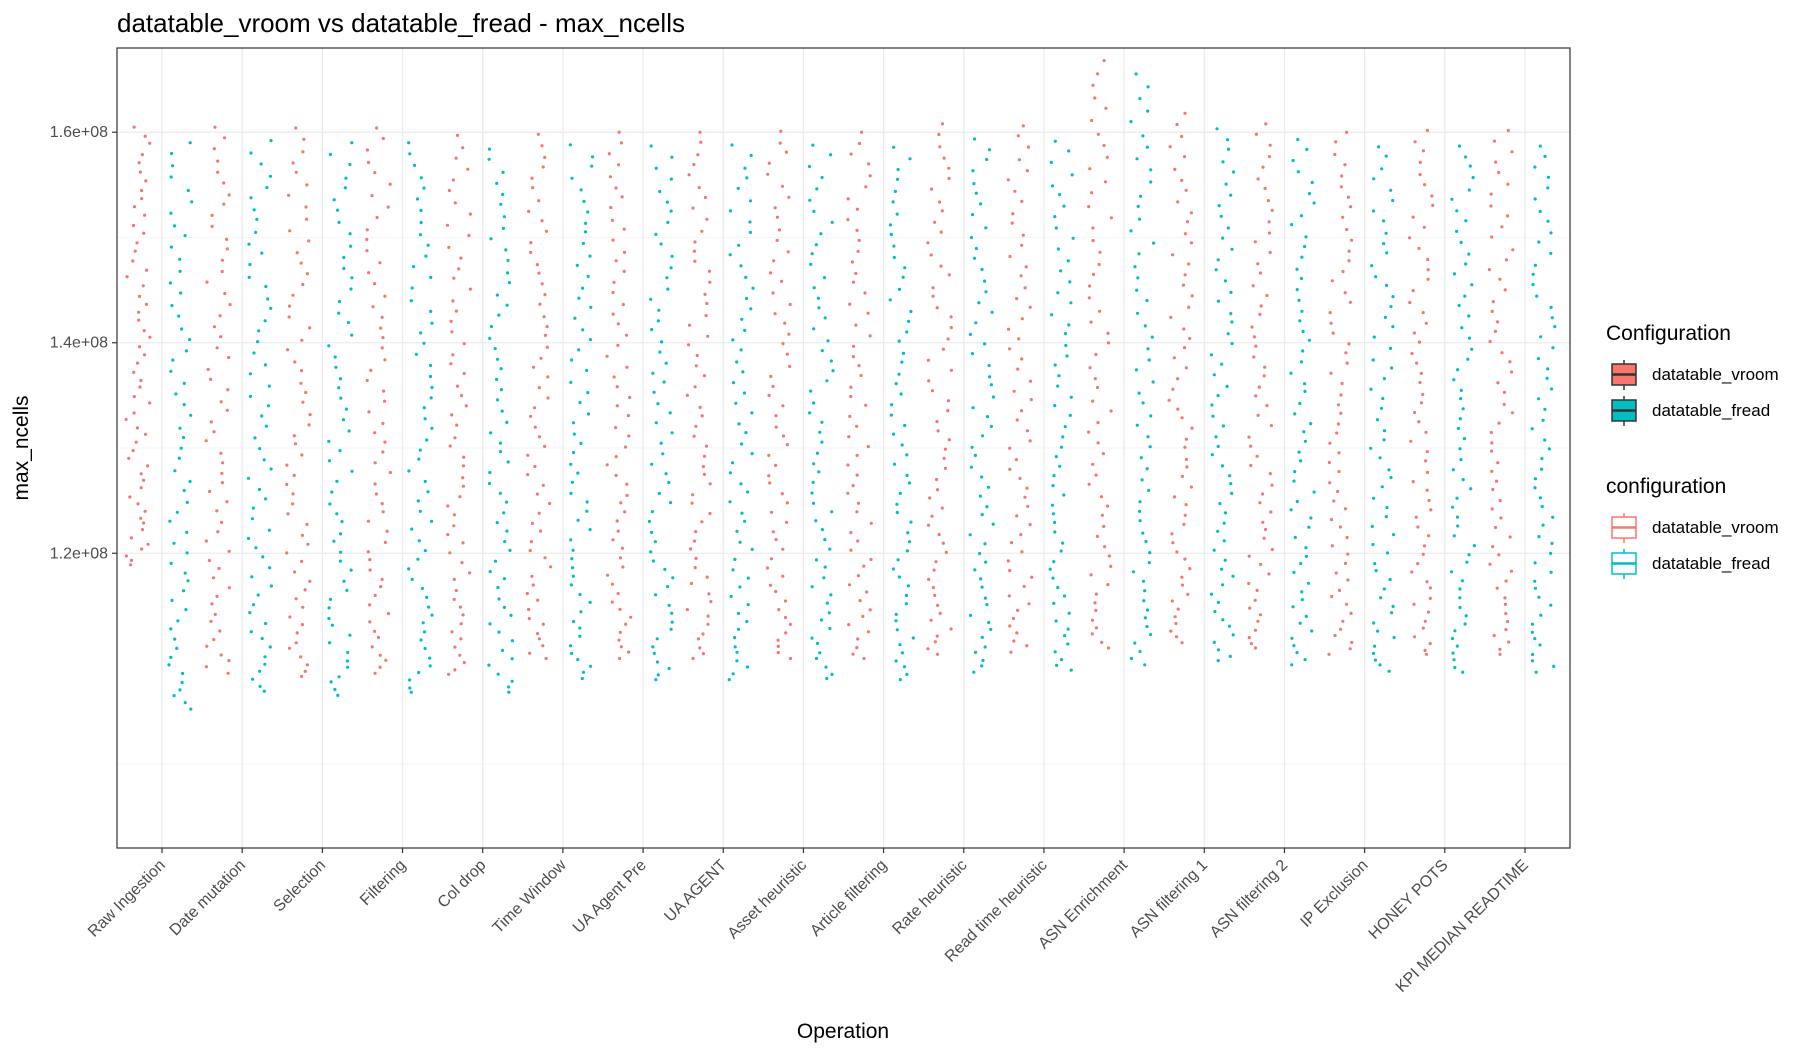 This screenshot has height=1050, width=1800. I want to click on x-tick-label: Raw Ingestion, so click(127, 899).